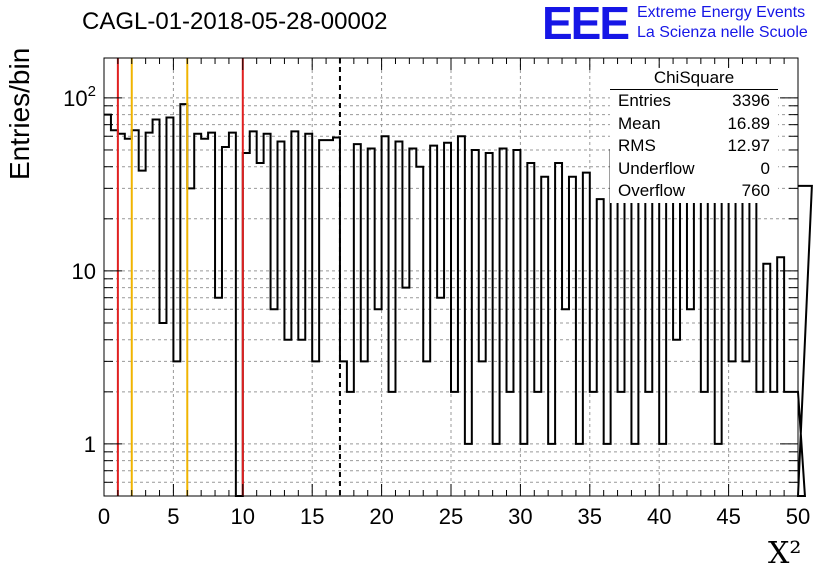 This screenshot has width=836, height=572. Describe the element at coordinates (656, 168) in the screenshot. I see `stats-label: Underflow` at that location.